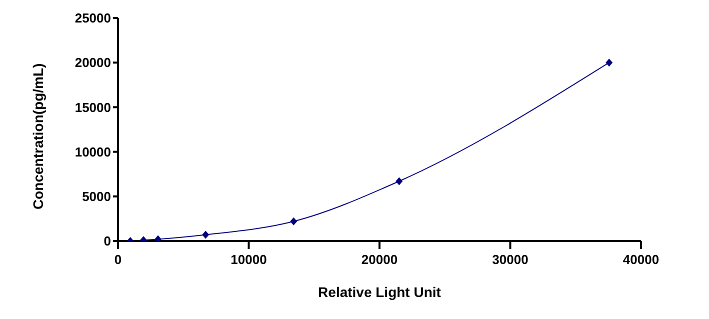  I want to click on y-tick-label: 20000, so click(92, 62).